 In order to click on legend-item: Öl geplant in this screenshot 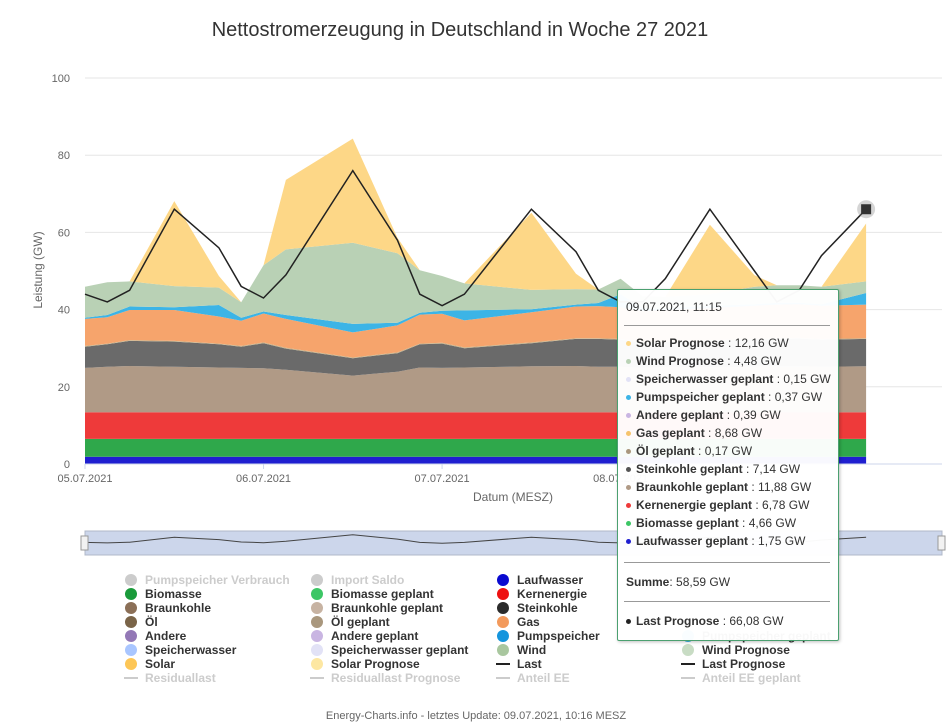, I will do `click(350, 621)`.